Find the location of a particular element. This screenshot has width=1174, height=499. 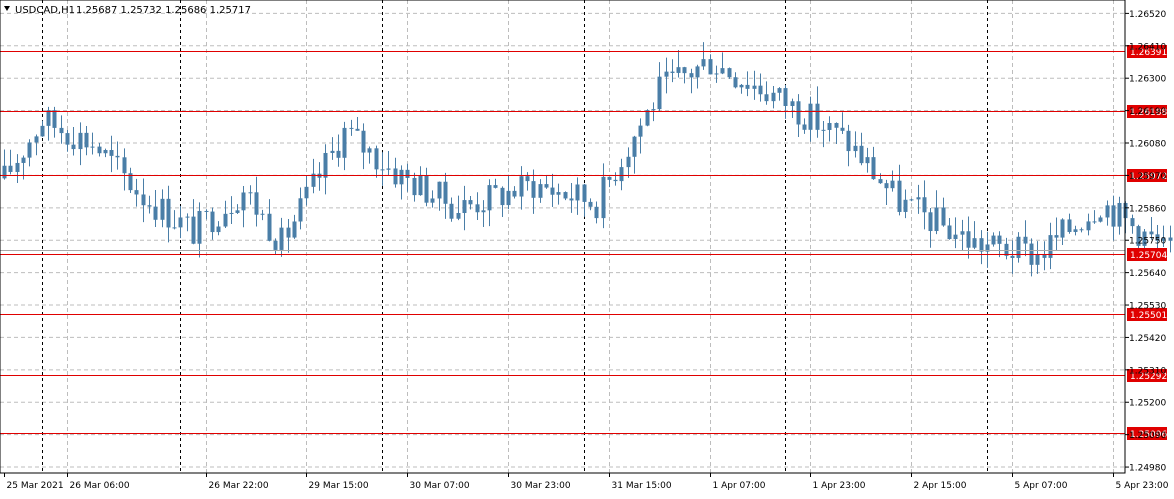

price-tick-label: 1.26410 is located at coordinates (1147, 47).